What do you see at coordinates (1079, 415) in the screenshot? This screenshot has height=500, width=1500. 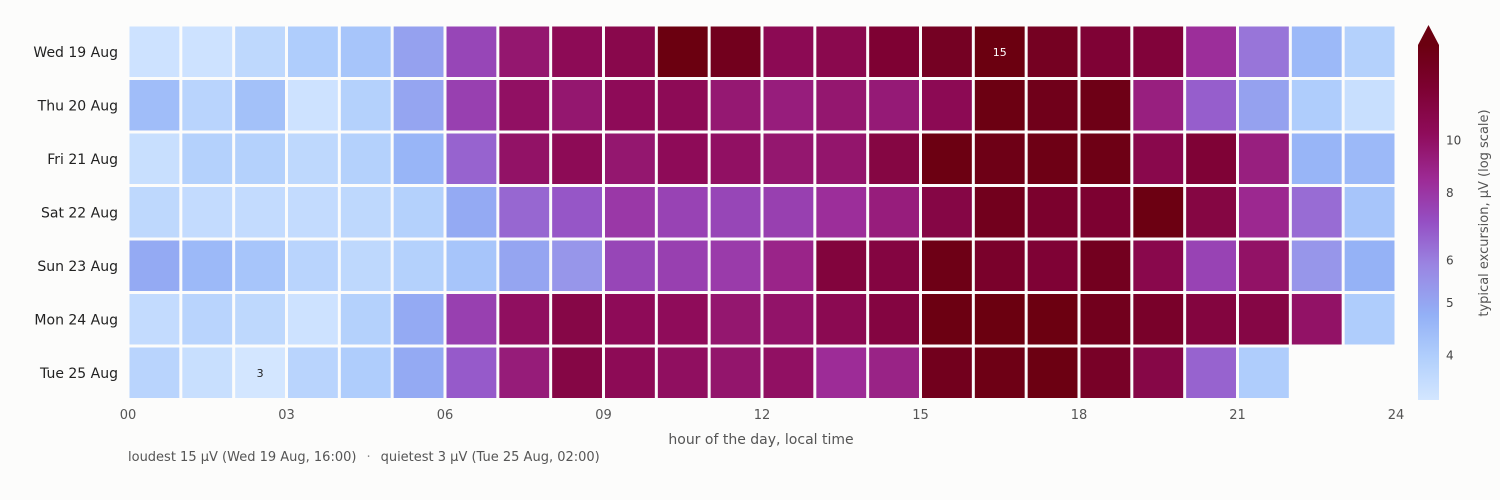 I see `x-tick-label: 18` at bounding box center [1079, 415].